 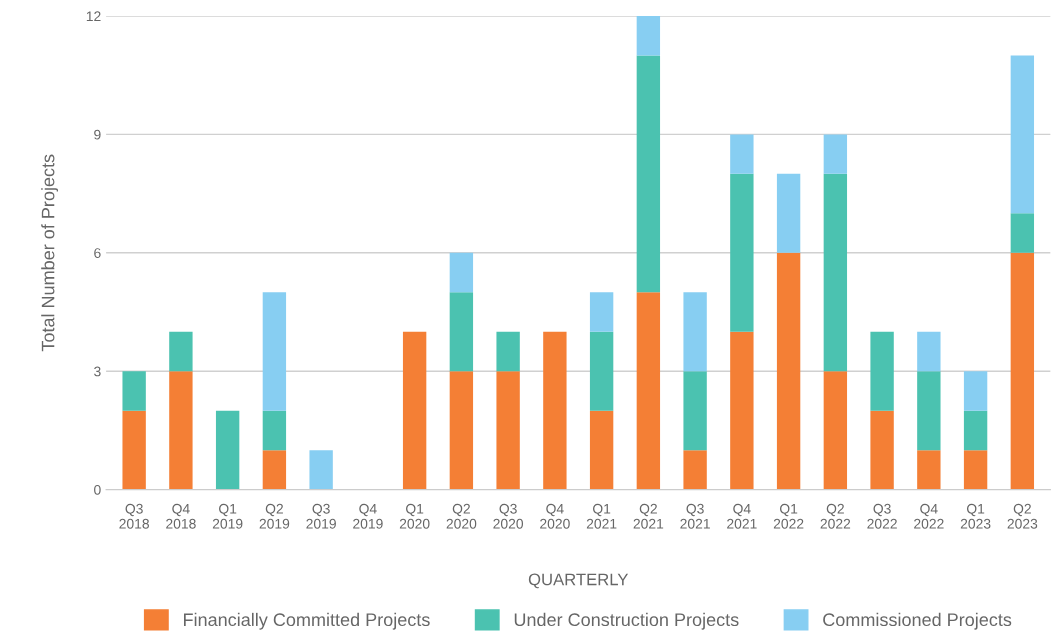 What do you see at coordinates (975, 516) in the screenshot?
I see `x-tick-label: Q1 2023` at bounding box center [975, 516].